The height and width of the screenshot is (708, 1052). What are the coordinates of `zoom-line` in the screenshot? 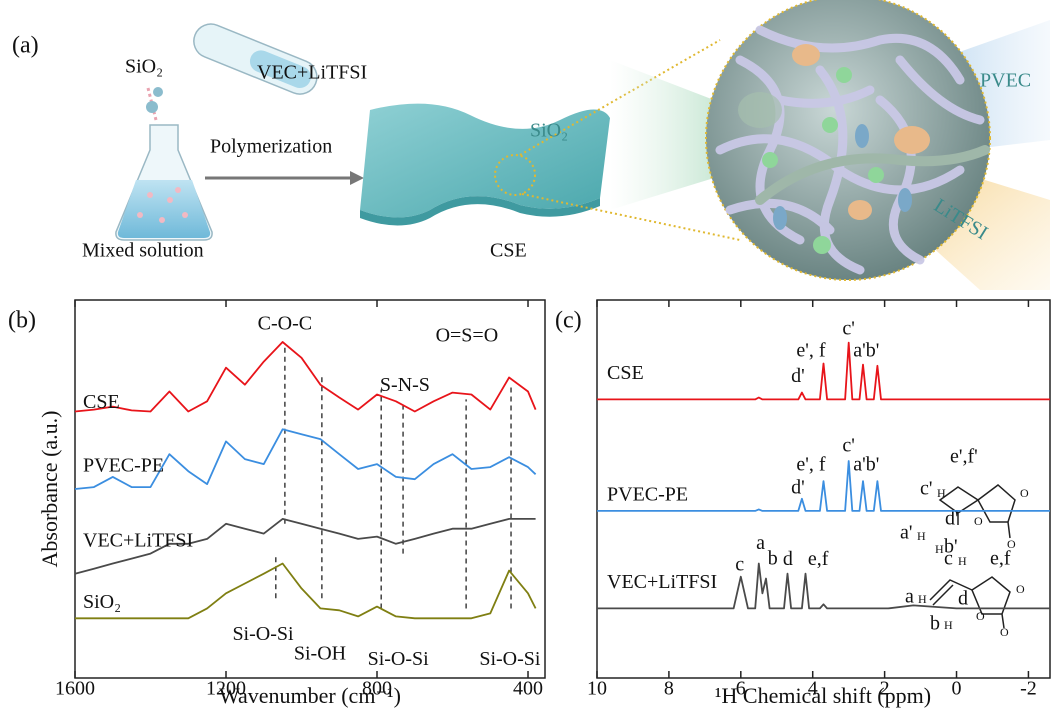 It's located at (631, 217).